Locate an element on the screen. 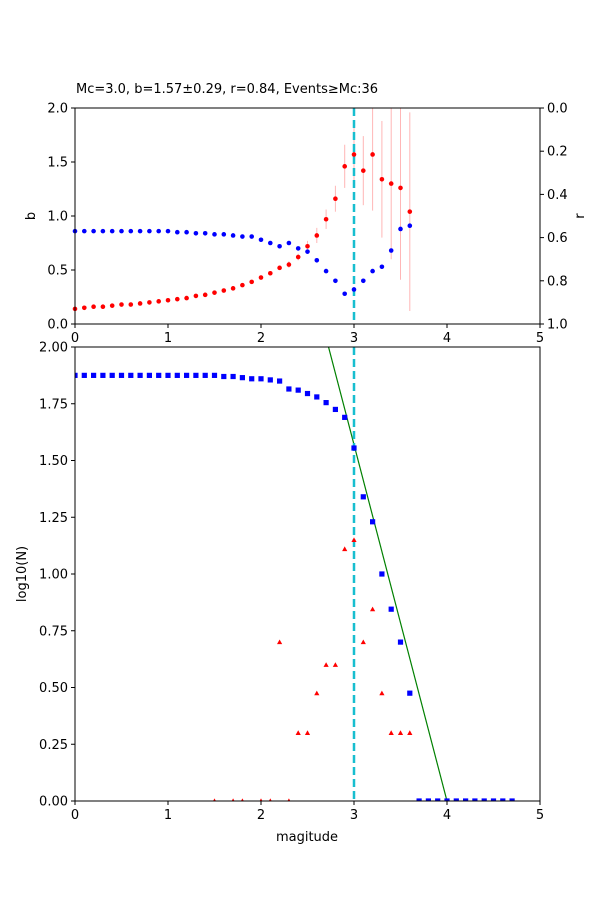 The width and height of the screenshot is (600, 900). y2-tick-label: 0.8 is located at coordinates (557, 281).